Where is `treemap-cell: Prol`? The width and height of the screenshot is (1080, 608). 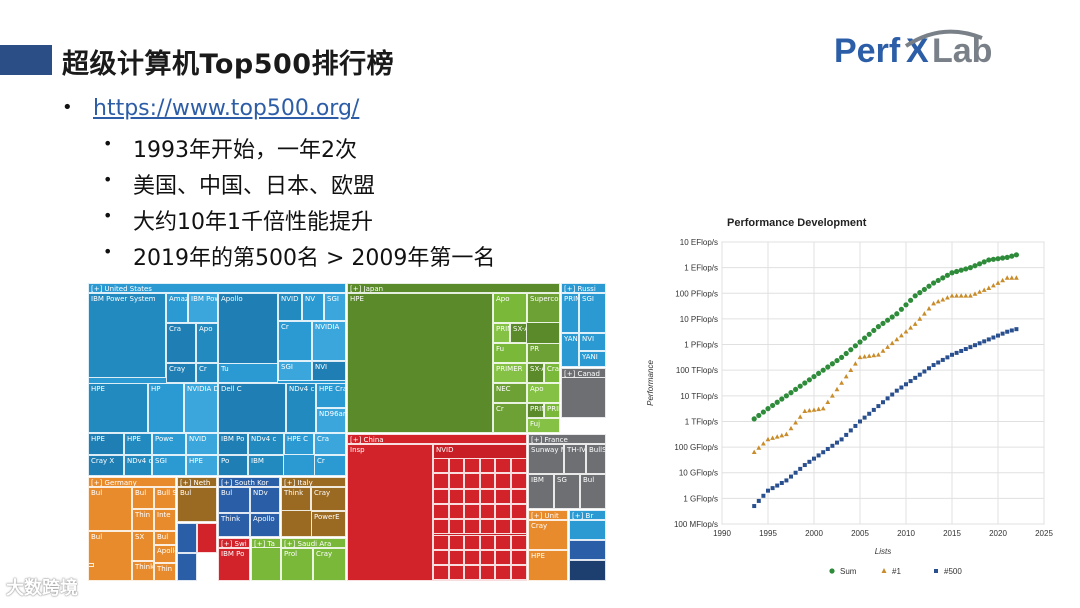
treemap-cell: Prol is located at coordinates (297, 564).